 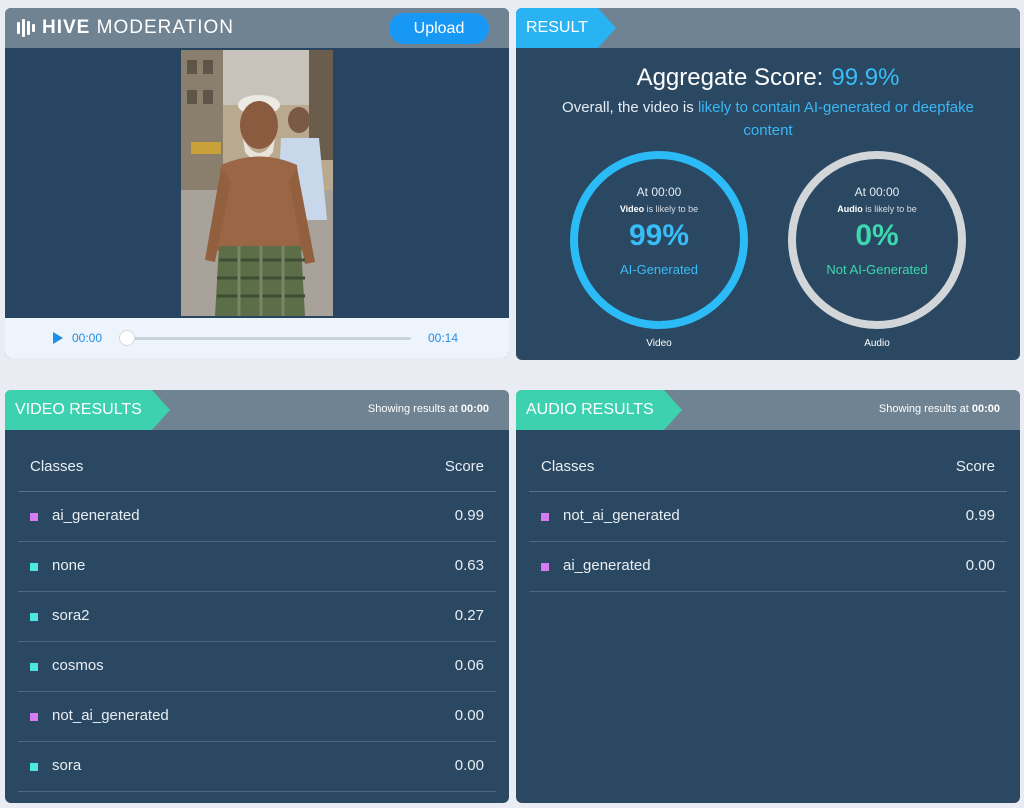 I want to click on class-name: sora2, so click(x=71, y=615).